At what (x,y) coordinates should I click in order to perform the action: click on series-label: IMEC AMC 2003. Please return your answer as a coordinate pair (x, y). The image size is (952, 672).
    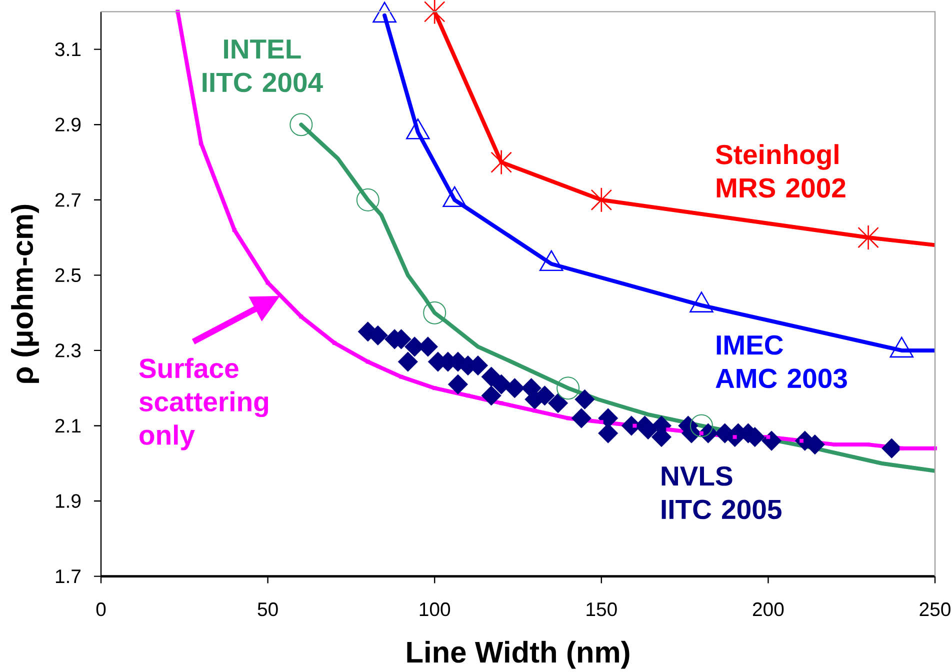
    Looking at the image, I should click on (781, 361).